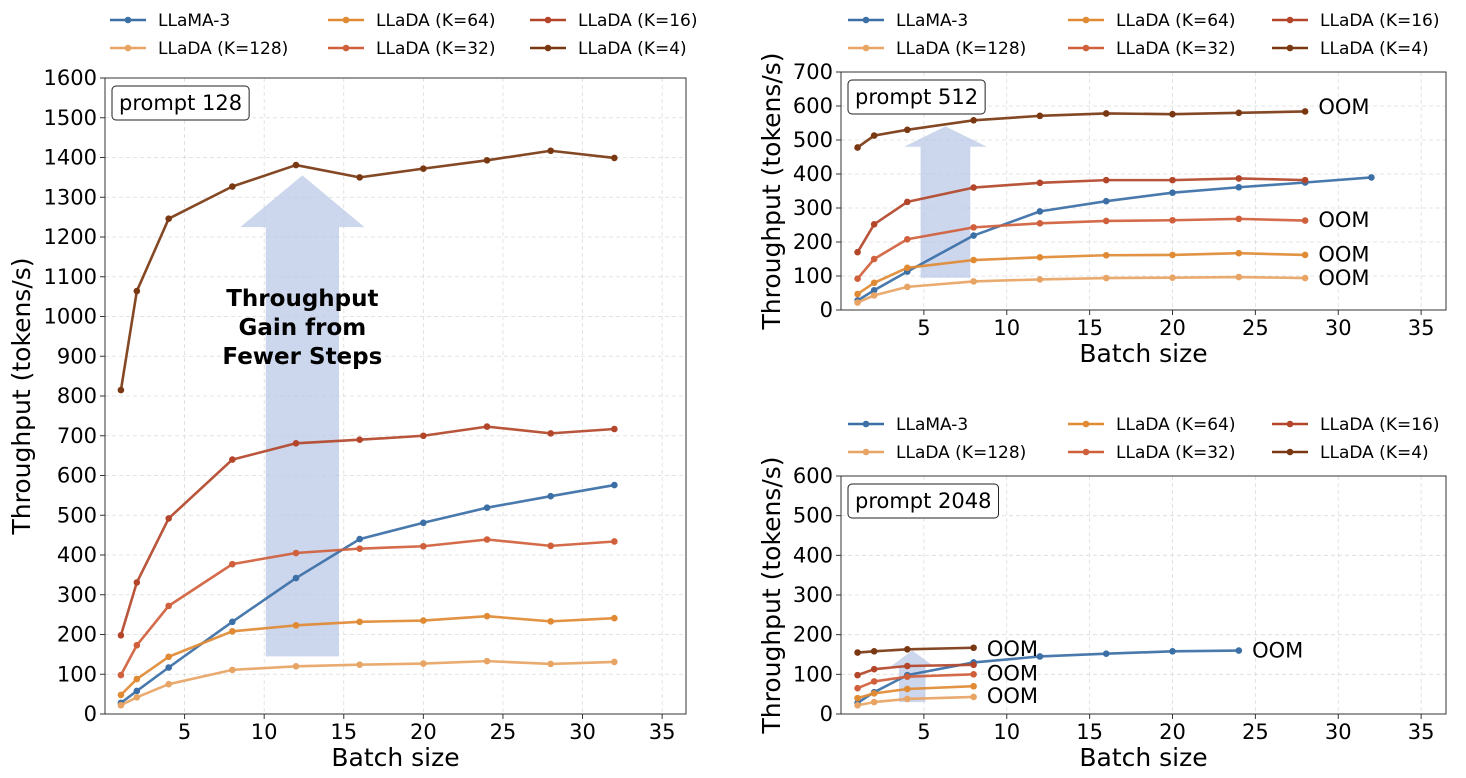 The image size is (1466, 778). What do you see at coordinates (77, 476) in the screenshot?
I see `y-tick-label: 600` at bounding box center [77, 476].